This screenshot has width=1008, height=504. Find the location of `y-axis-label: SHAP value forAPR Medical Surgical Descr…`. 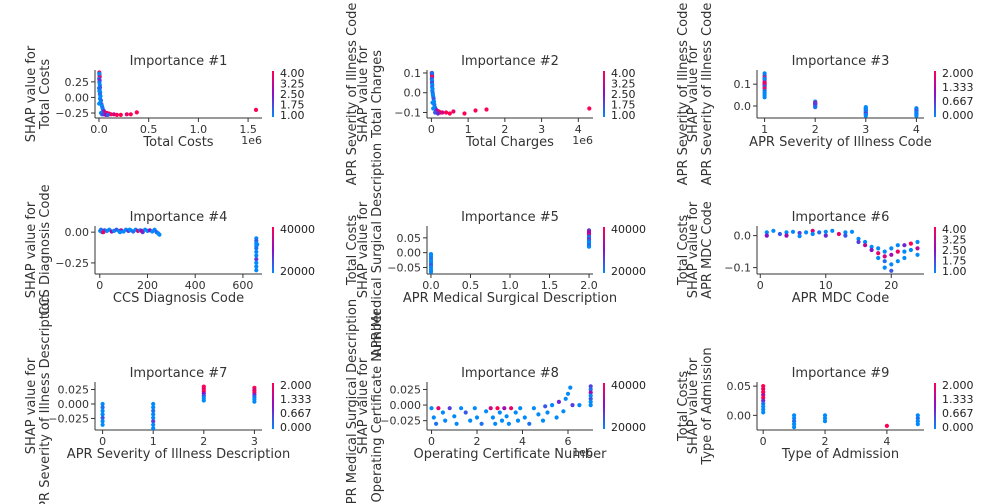

y-axis-label: SHAP value forAPR Medical Surgical Descr… is located at coordinates (370, 250).